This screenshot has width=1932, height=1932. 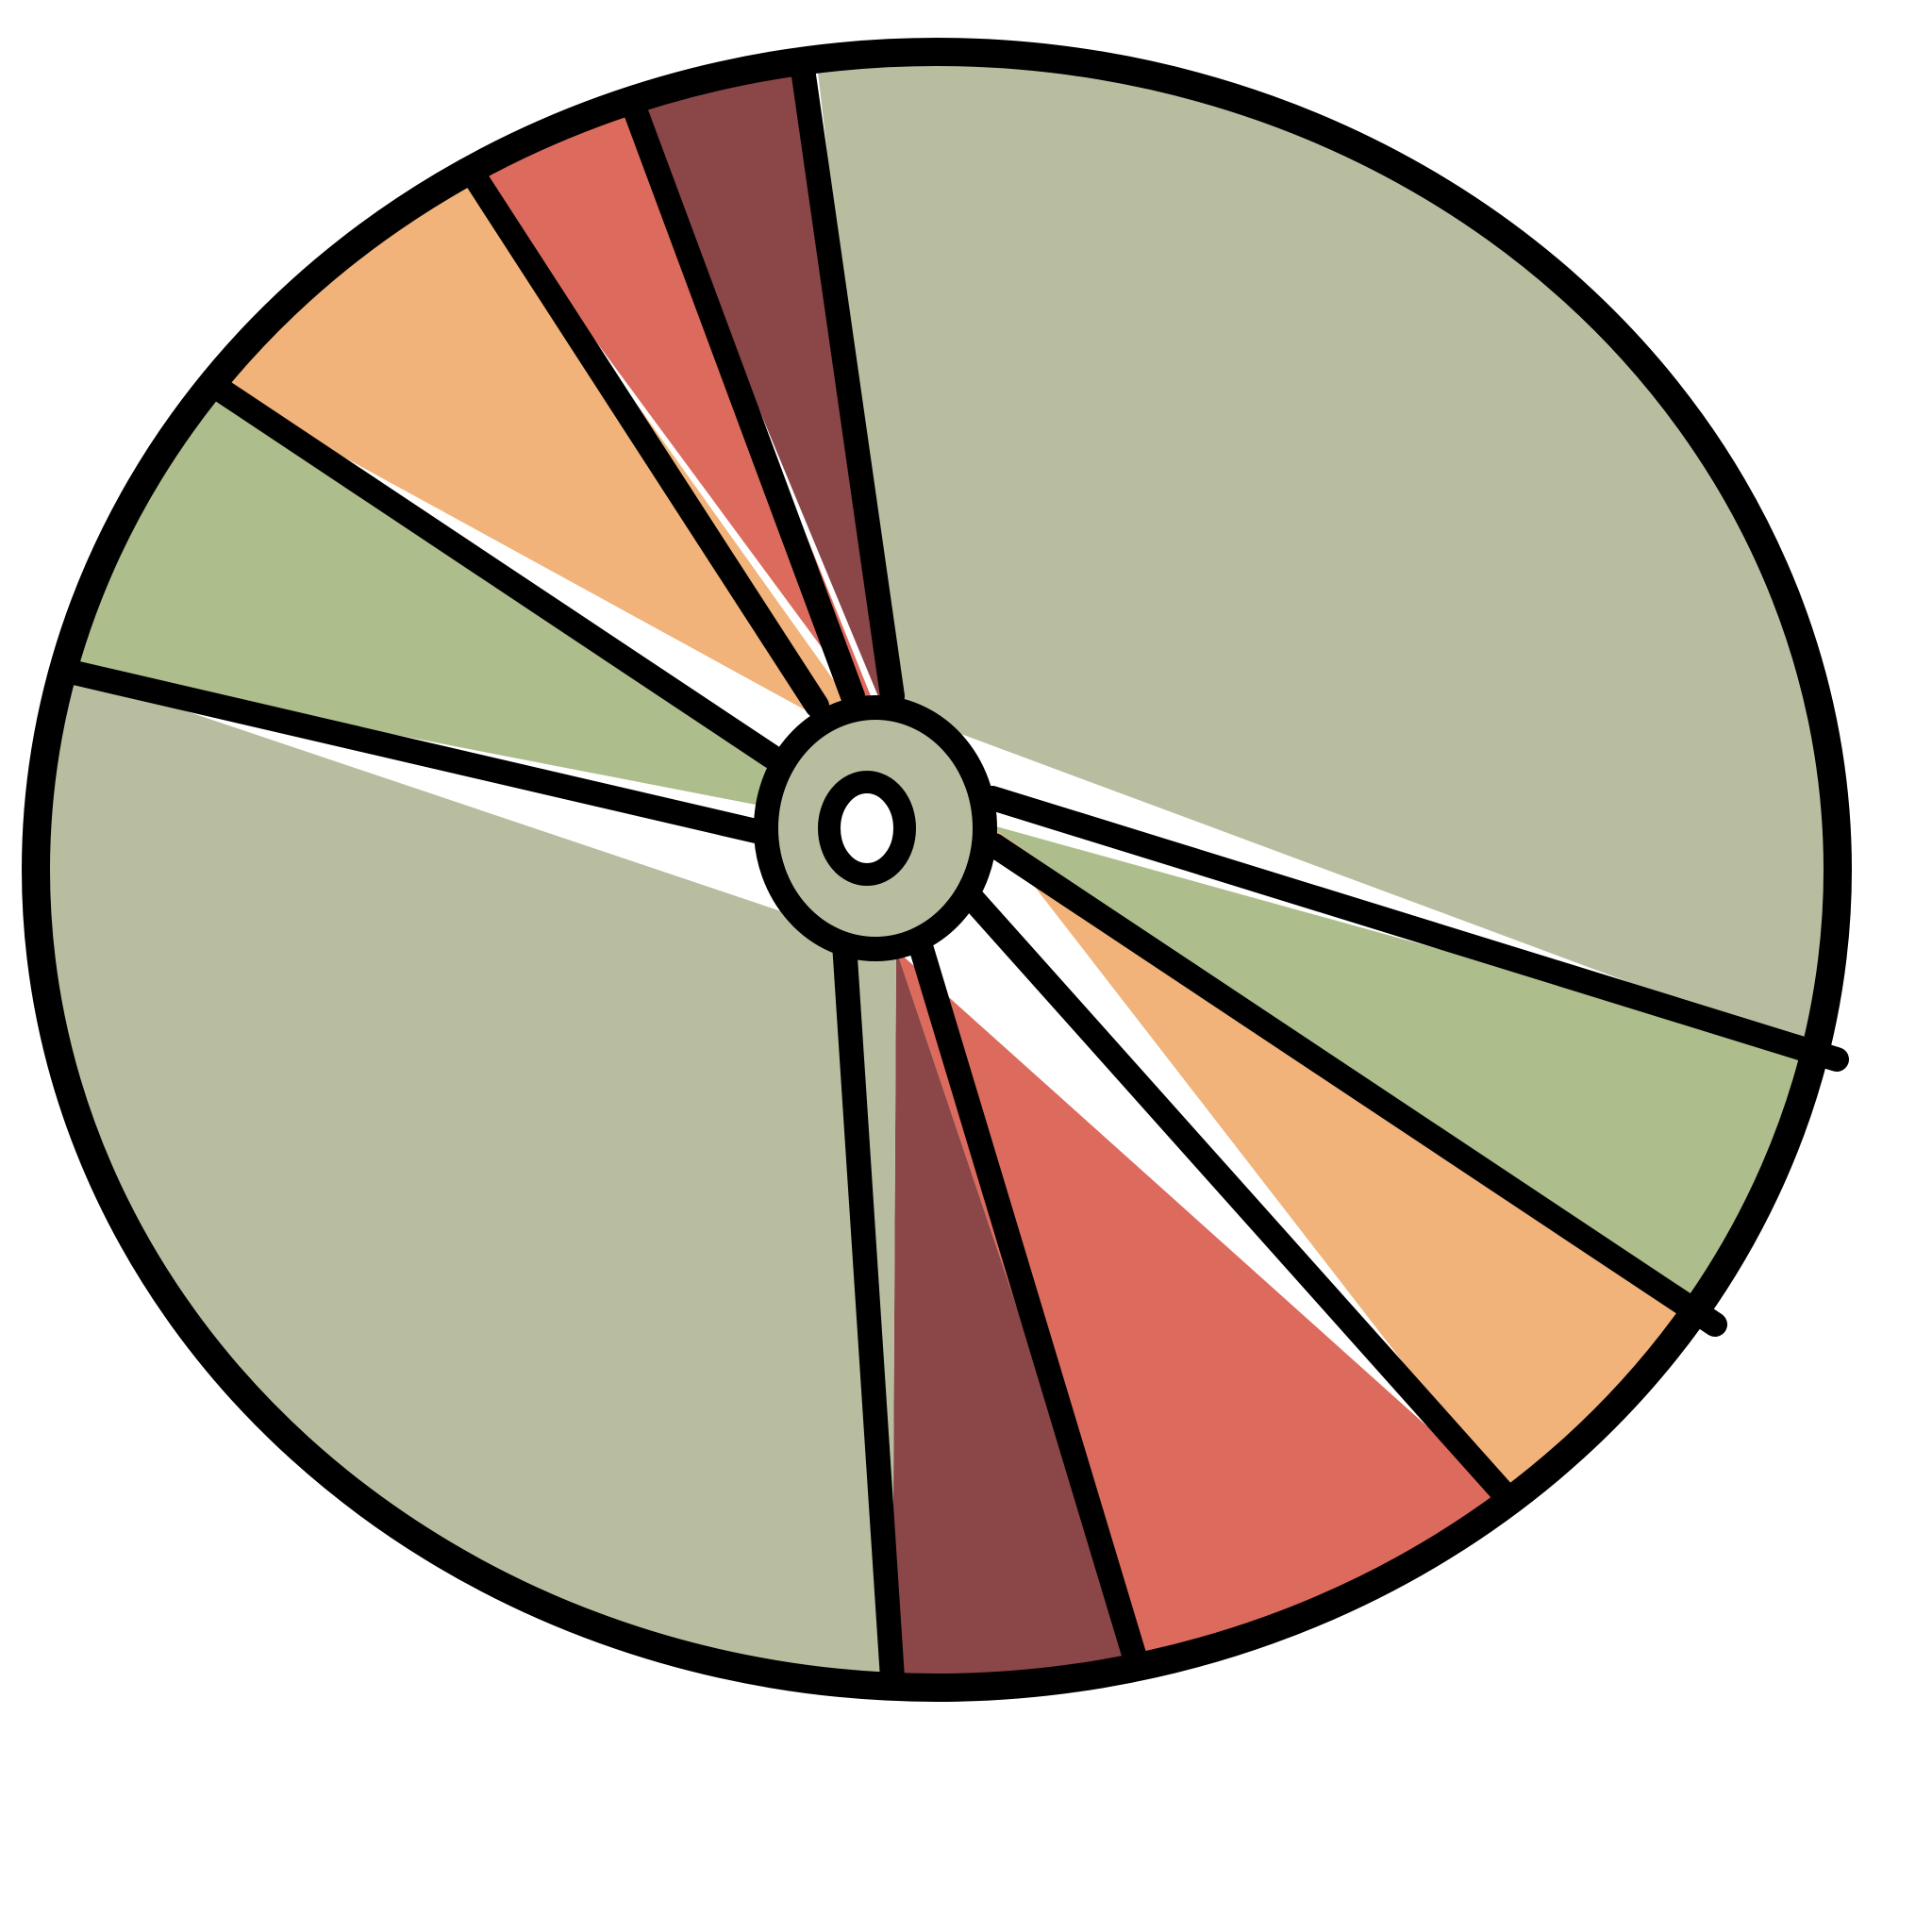 I want to click on wedge-maroon-upper, so click(x=741, y=385).